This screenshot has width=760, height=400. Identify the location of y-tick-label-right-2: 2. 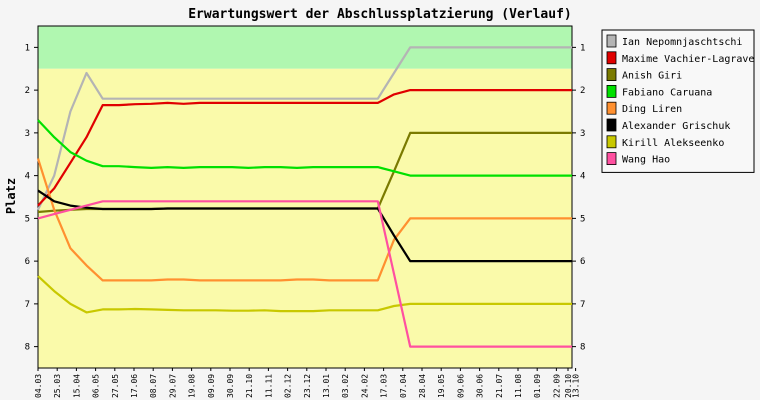
(582, 91).